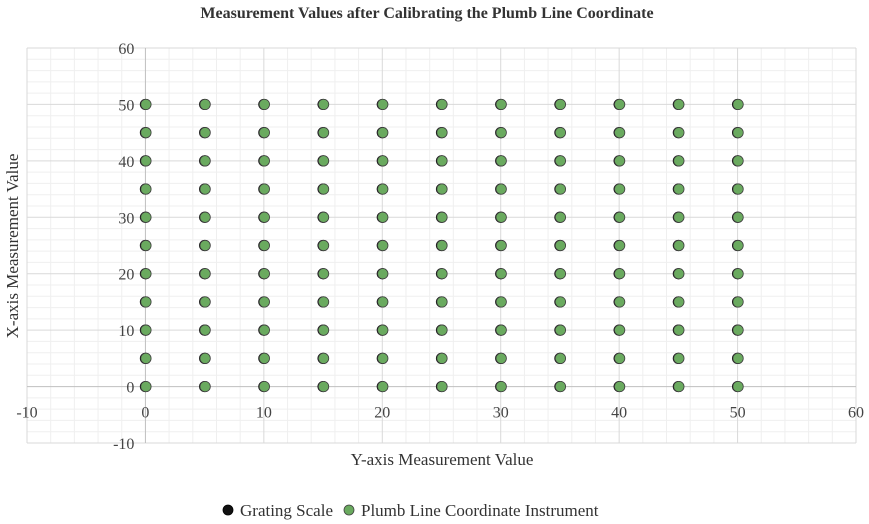 Image resolution: width=869 pixels, height=524 pixels. I want to click on y-tick-label: 60, so click(126, 49).